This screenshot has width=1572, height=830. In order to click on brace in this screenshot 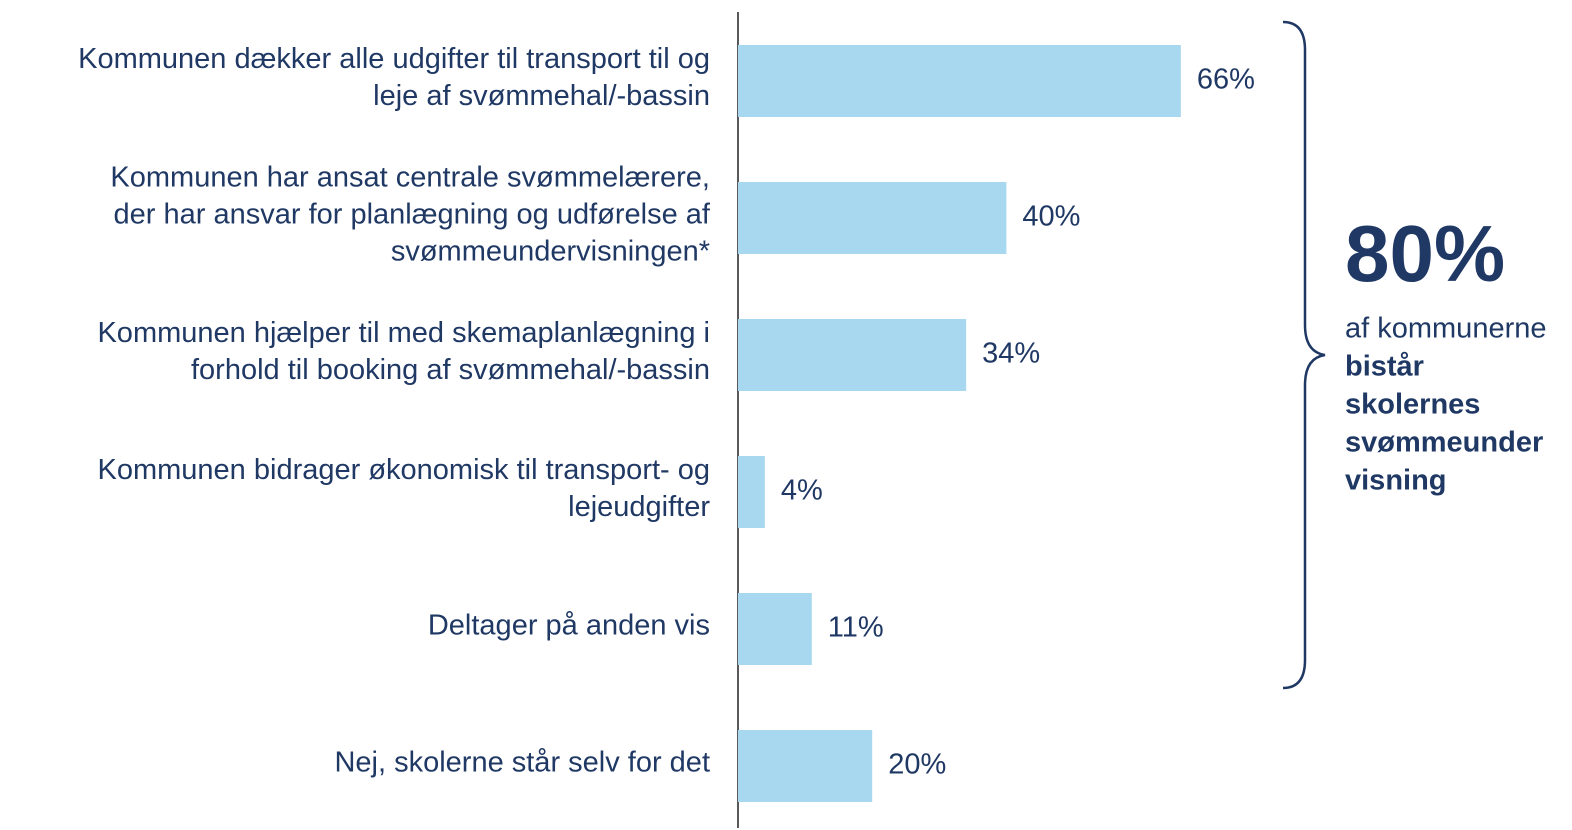, I will do `click(1304, 355)`.